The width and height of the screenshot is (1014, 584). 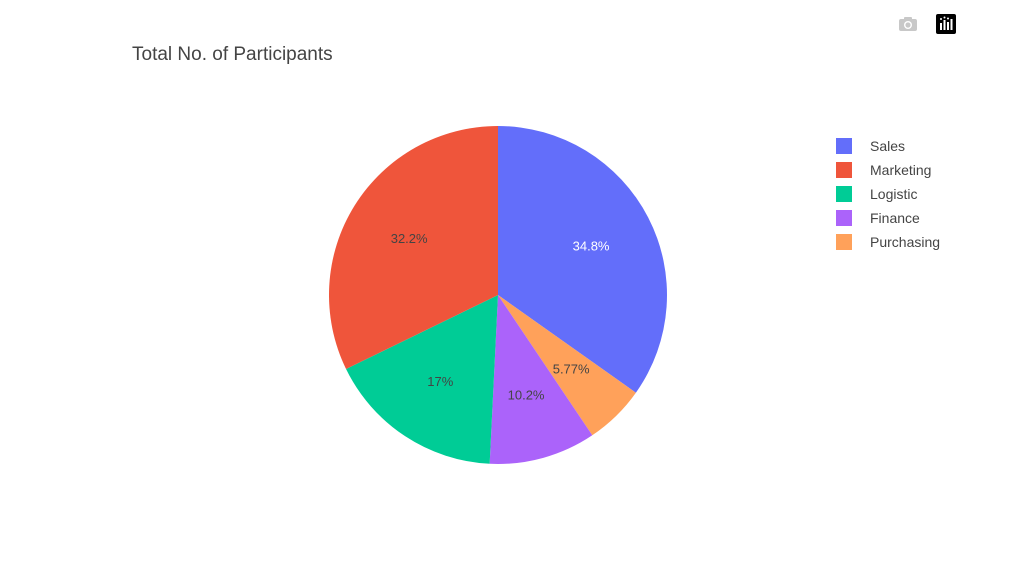 I want to click on pie-slice-label: 32.2%, so click(x=409, y=238).